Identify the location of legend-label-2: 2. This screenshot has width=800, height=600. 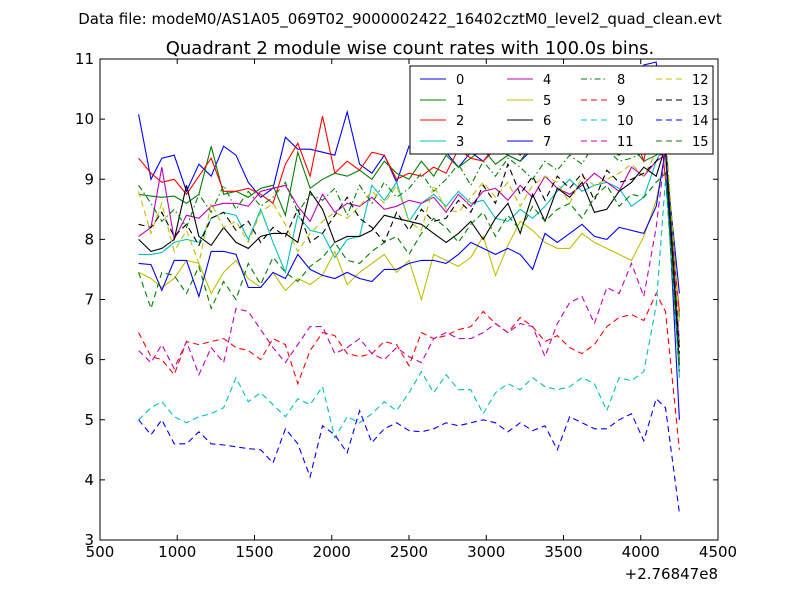
(460, 121).